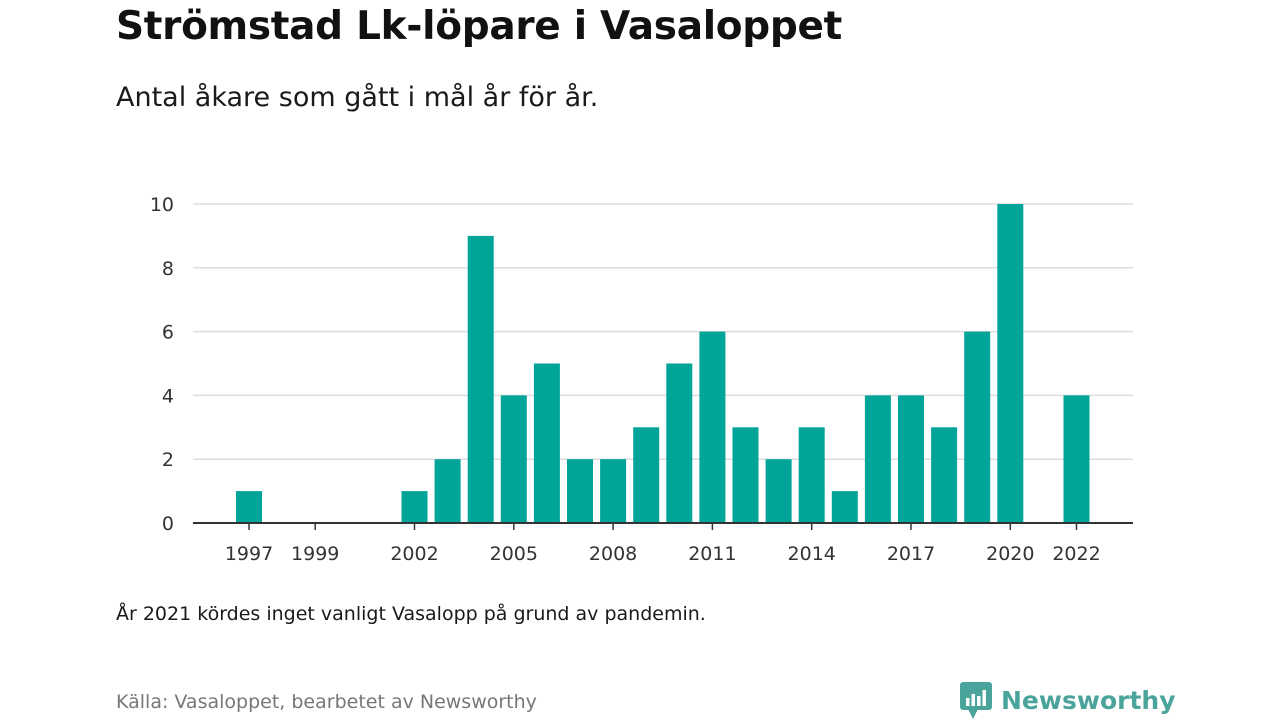 The height and width of the screenshot is (720, 1280). I want to click on bar-2012, so click(745, 475).